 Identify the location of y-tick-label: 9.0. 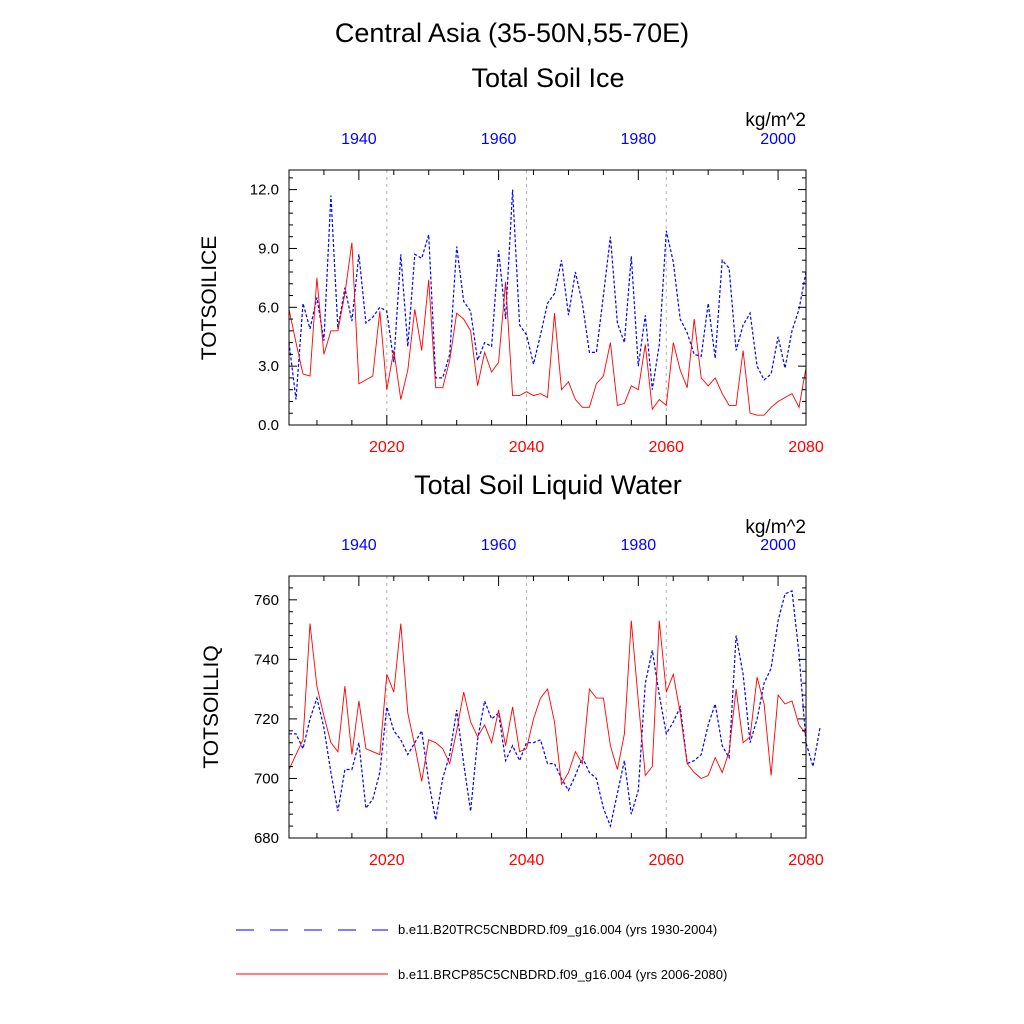
(268, 248).